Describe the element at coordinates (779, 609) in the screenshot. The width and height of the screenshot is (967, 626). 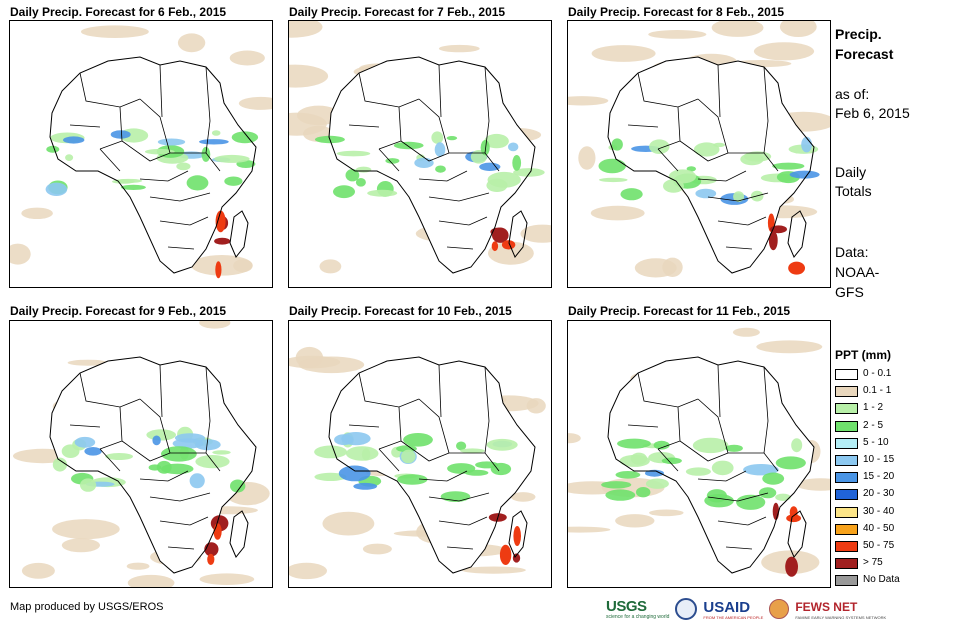
I see `fews-net-mark-icon` at that location.